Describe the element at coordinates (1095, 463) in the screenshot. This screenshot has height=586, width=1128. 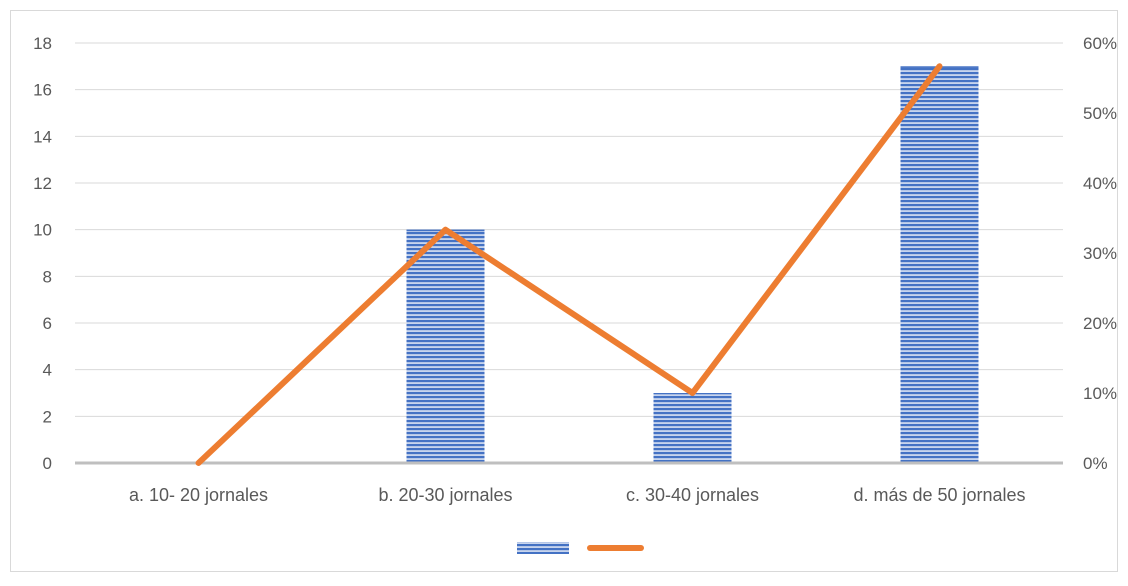
I see `right-tick-label: 0%` at that location.